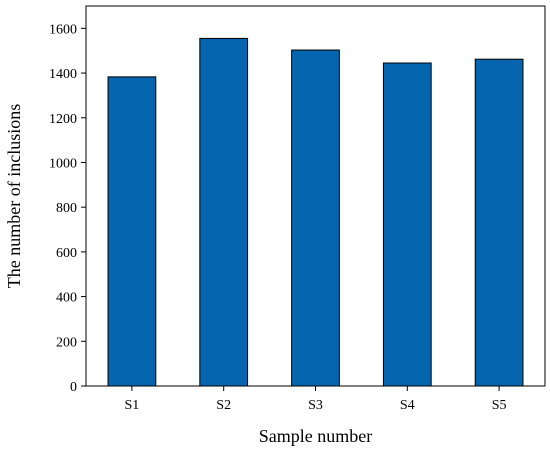  Describe the element at coordinates (73, 387) in the screenshot. I see `y-tick-label: 0` at that location.